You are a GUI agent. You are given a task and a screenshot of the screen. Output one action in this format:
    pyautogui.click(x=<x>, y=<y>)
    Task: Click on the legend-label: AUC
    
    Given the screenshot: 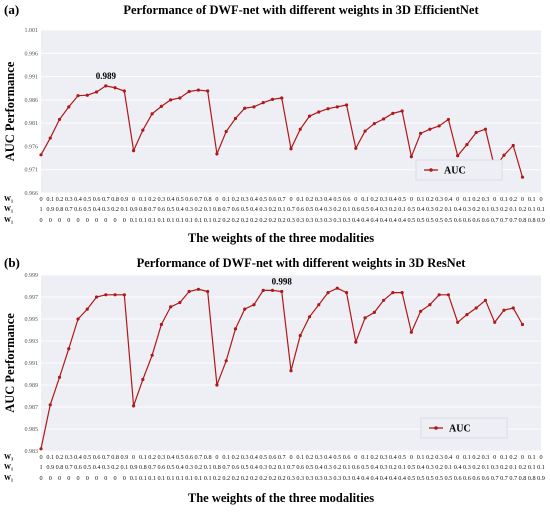 What is the action you would take?
    pyautogui.click(x=460, y=429)
    